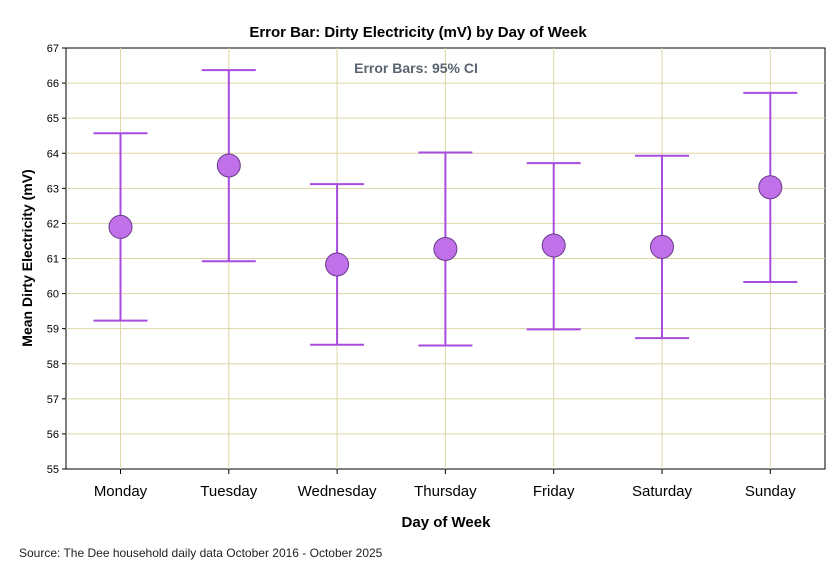 This screenshot has width=836, height=577. What do you see at coordinates (121, 491) in the screenshot?
I see `x-tick-label-monday: Monday` at bounding box center [121, 491].